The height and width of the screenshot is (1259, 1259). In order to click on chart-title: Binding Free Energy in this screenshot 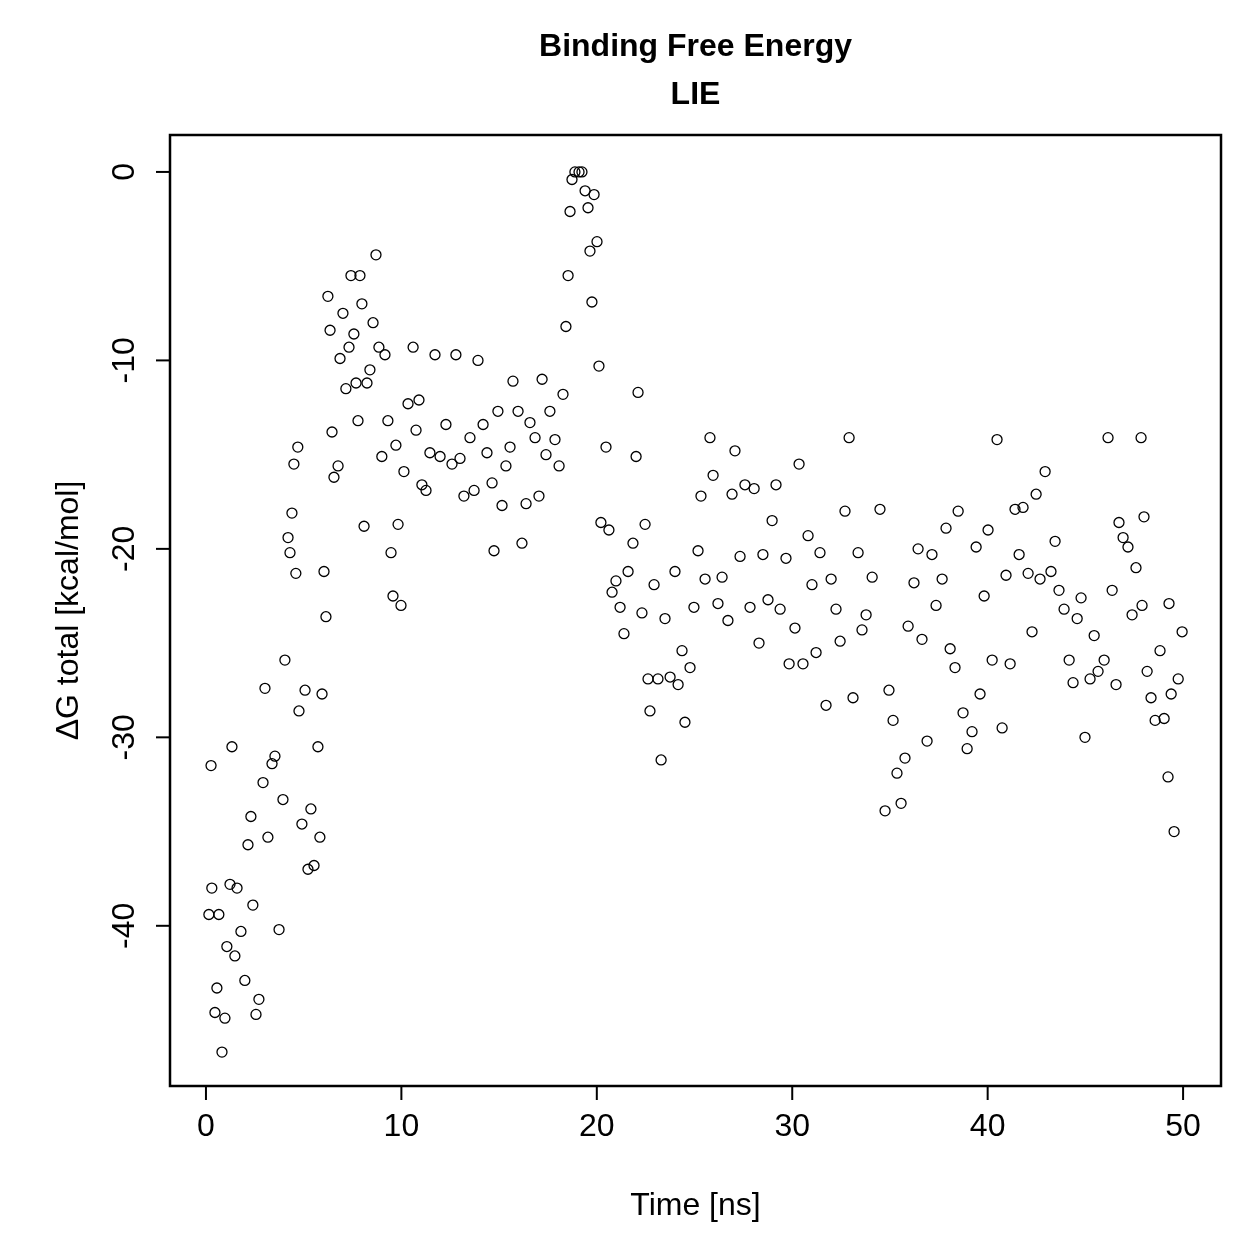, I will do `click(696, 45)`.